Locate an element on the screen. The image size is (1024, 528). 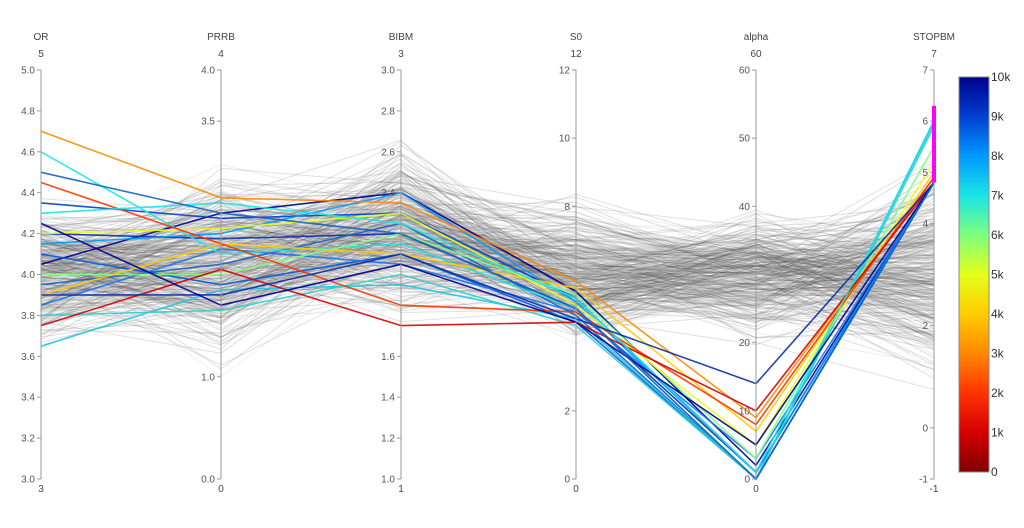
axis-brush is located at coordinates (934, 144).